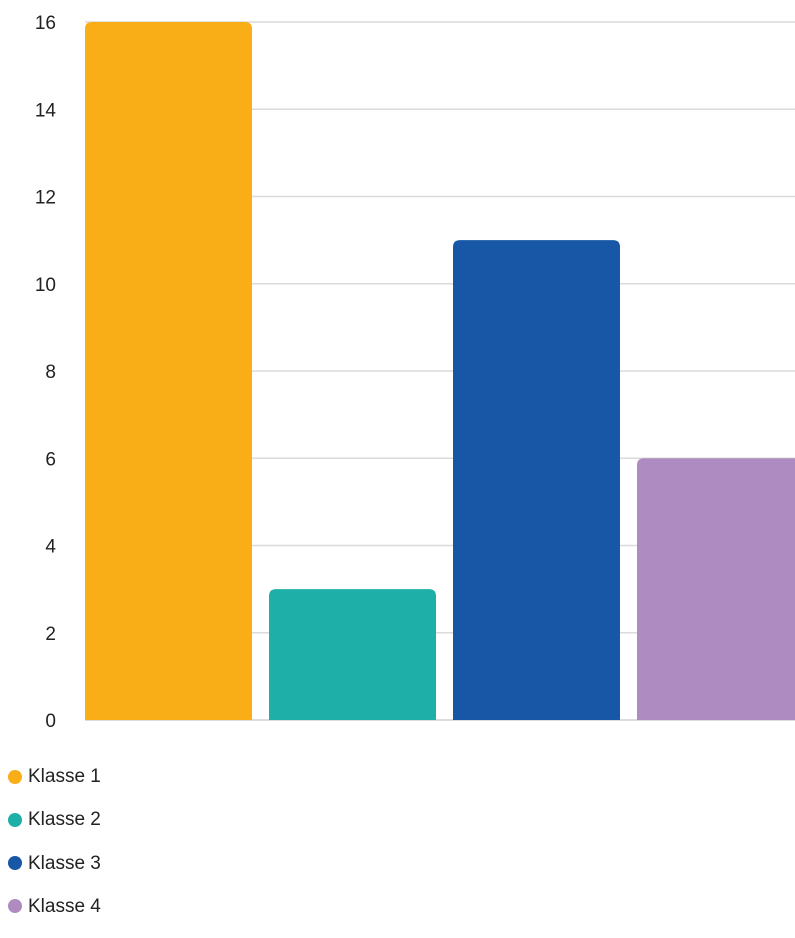 The width and height of the screenshot is (795, 938). Describe the element at coordinates (64, 863) in the screenshot. I see `legend-label: Klasse 3` at that location.